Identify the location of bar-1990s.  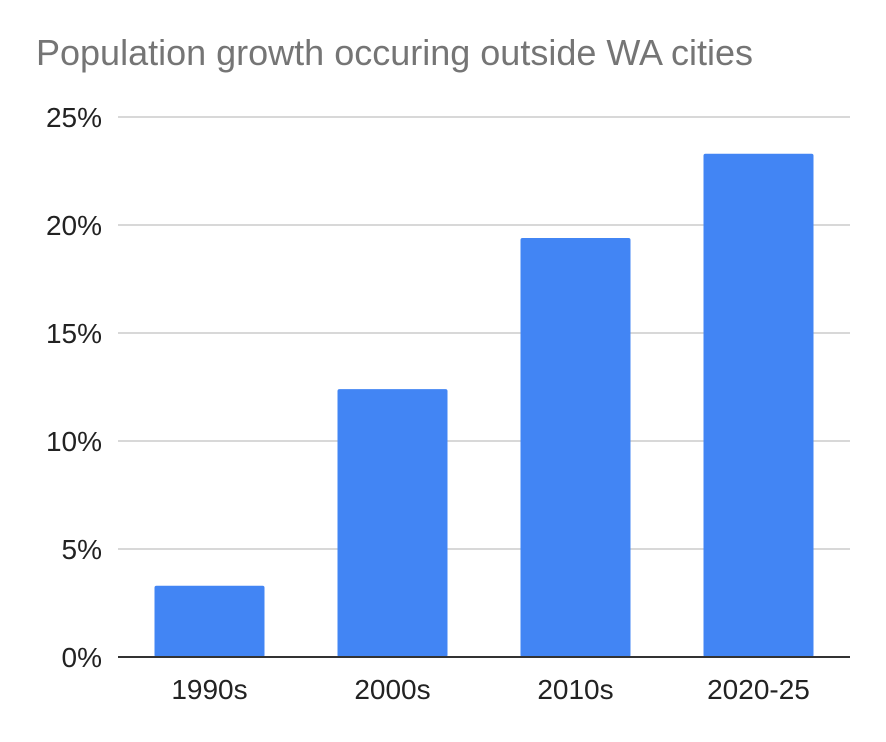
(209, 621).